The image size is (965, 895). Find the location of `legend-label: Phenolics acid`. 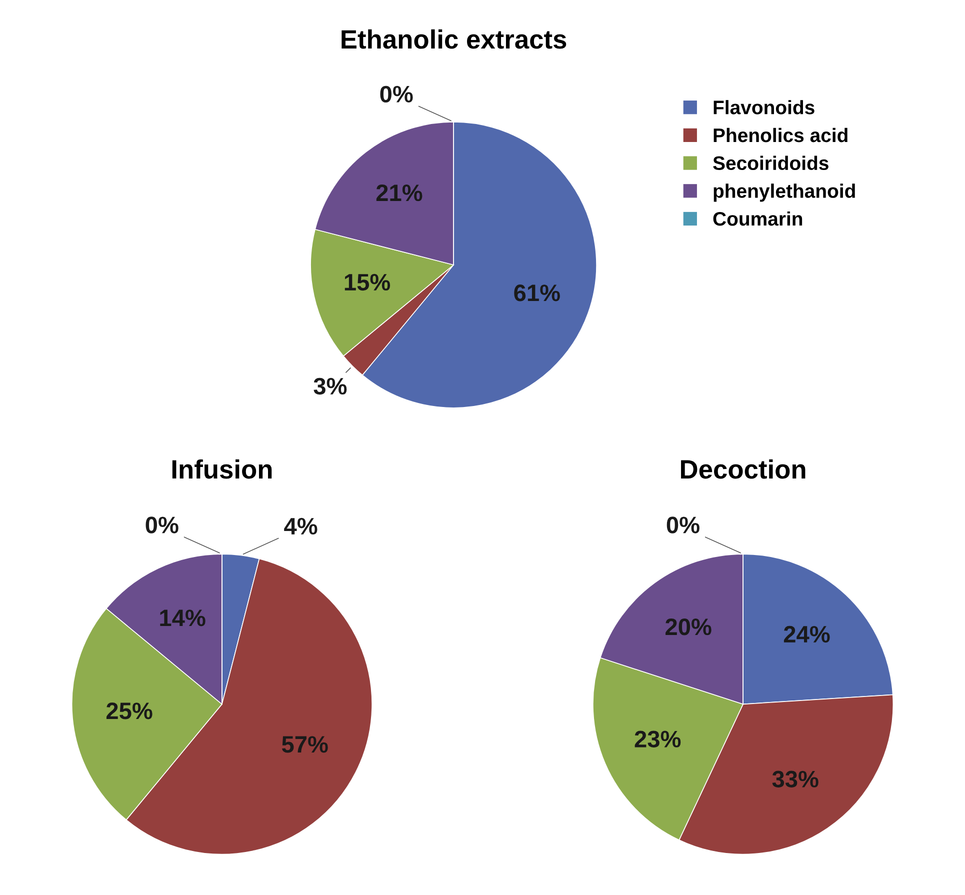

legend-label: Phenolics acid is located at coordinates (781, 135).